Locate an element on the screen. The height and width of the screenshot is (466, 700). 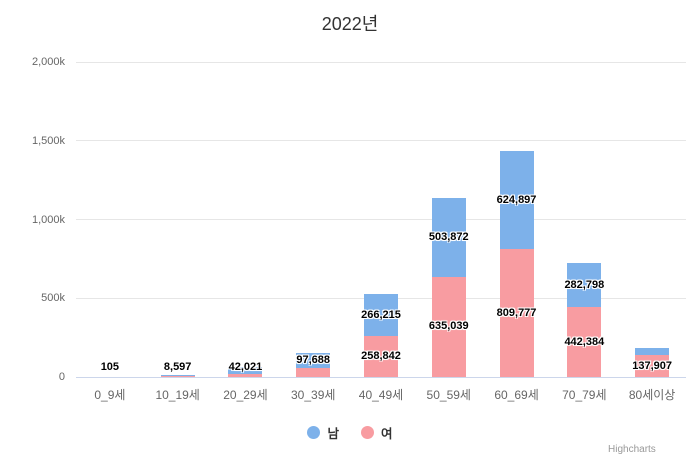
legend: 남 여 is located at coordinates (350, 432).